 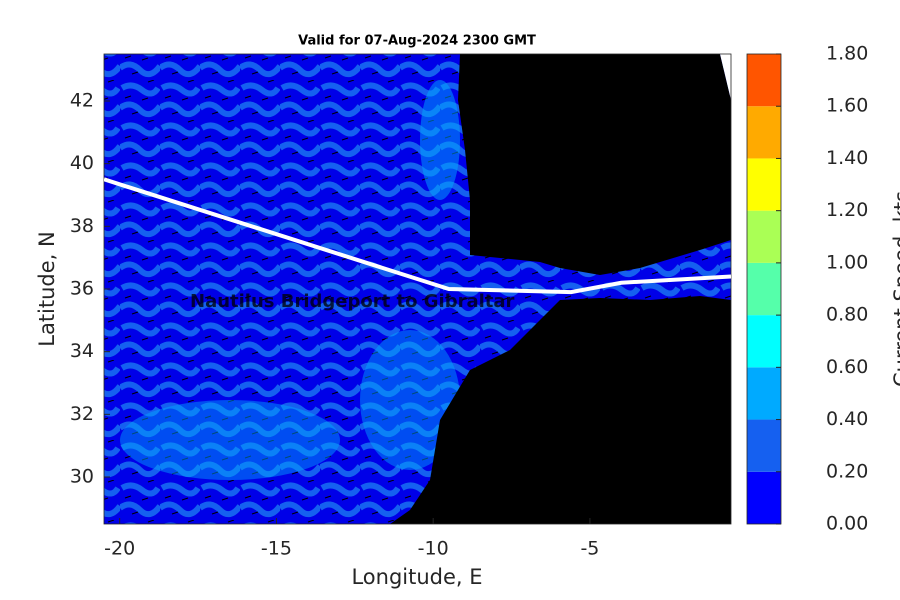 I want to click on colorbar-tick-label: 1.60, so click(x=847, y=106).